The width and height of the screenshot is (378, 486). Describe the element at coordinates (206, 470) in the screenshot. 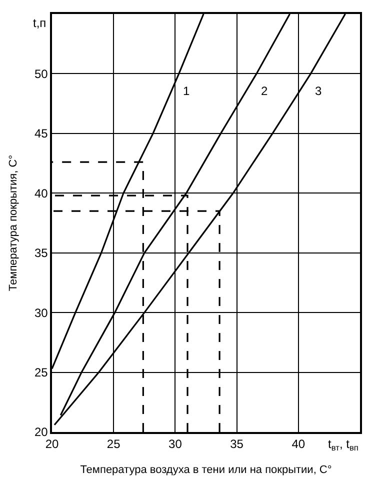

I see `x-axis-title: Температура воздуха в тени или на покрытии, С°` at that location.